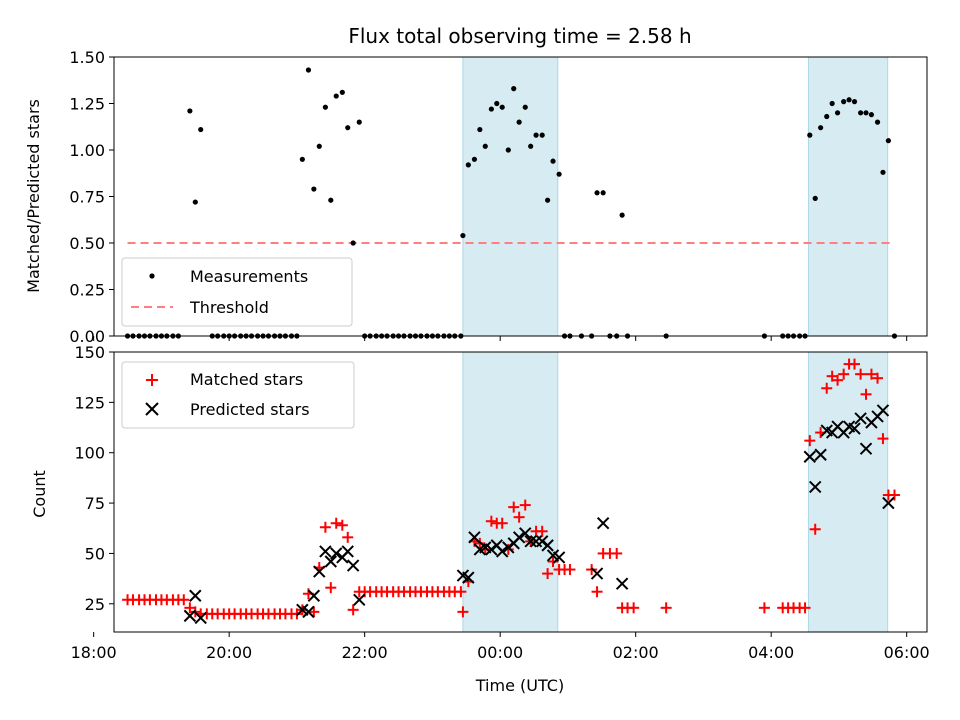 The width and height of the screenshot is (960, 720). Describe the element at coordinates (519, 685) in the screenshot. I see `x-axis-label: Time (UTC)` at that location.